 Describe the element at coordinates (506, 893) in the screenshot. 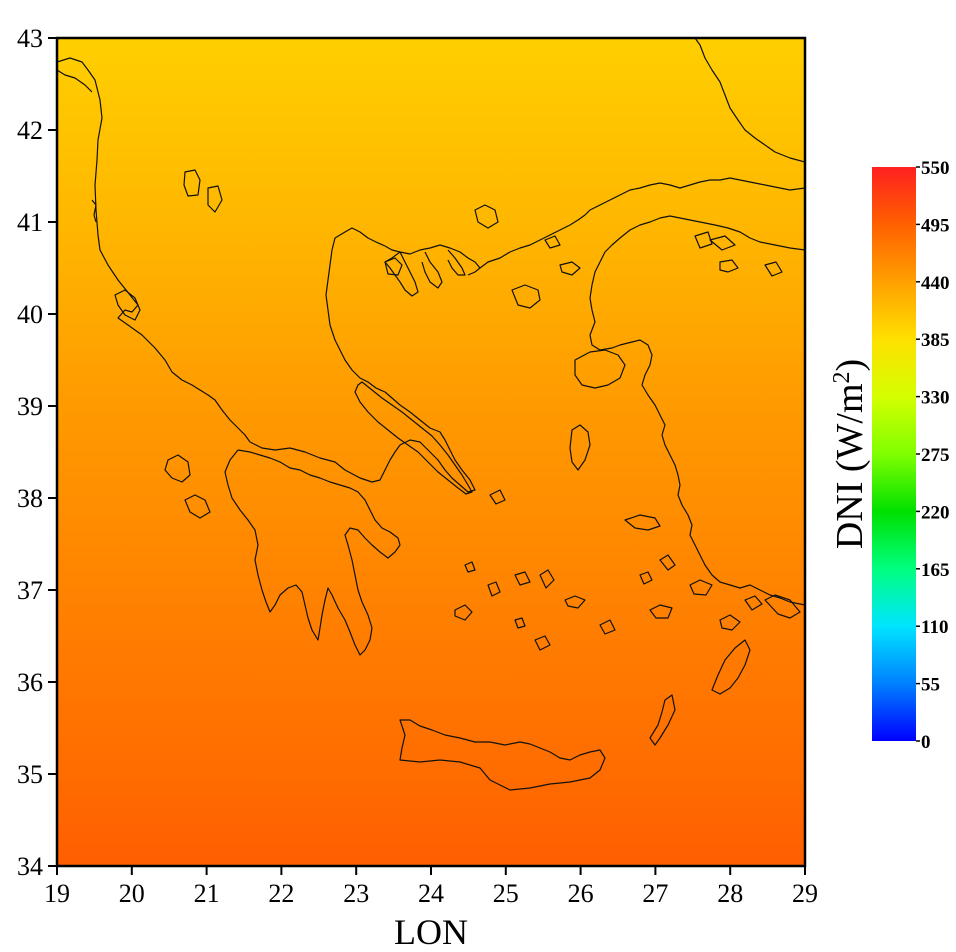

I see `x-tick-label: 25` at that location.